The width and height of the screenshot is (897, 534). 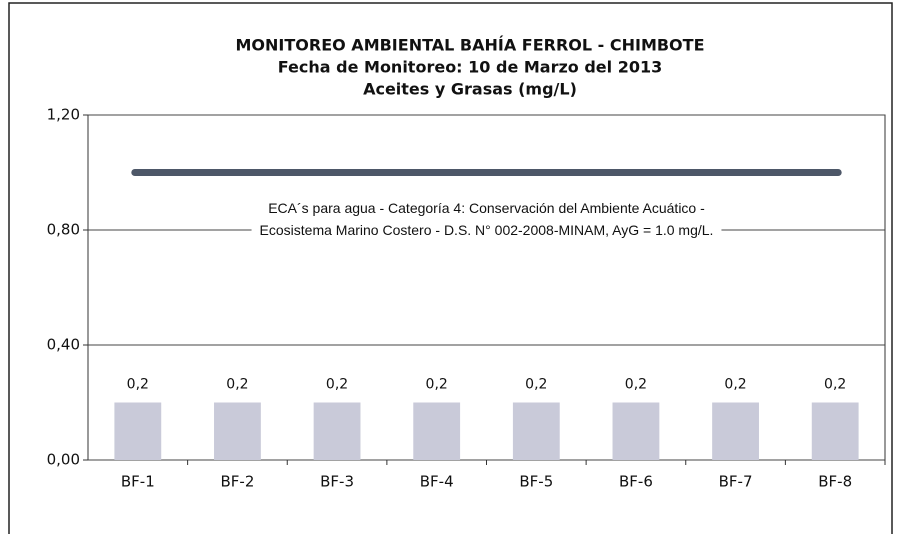 I want to click on y-tick-label: 0,80, so click(x=63, y=230).